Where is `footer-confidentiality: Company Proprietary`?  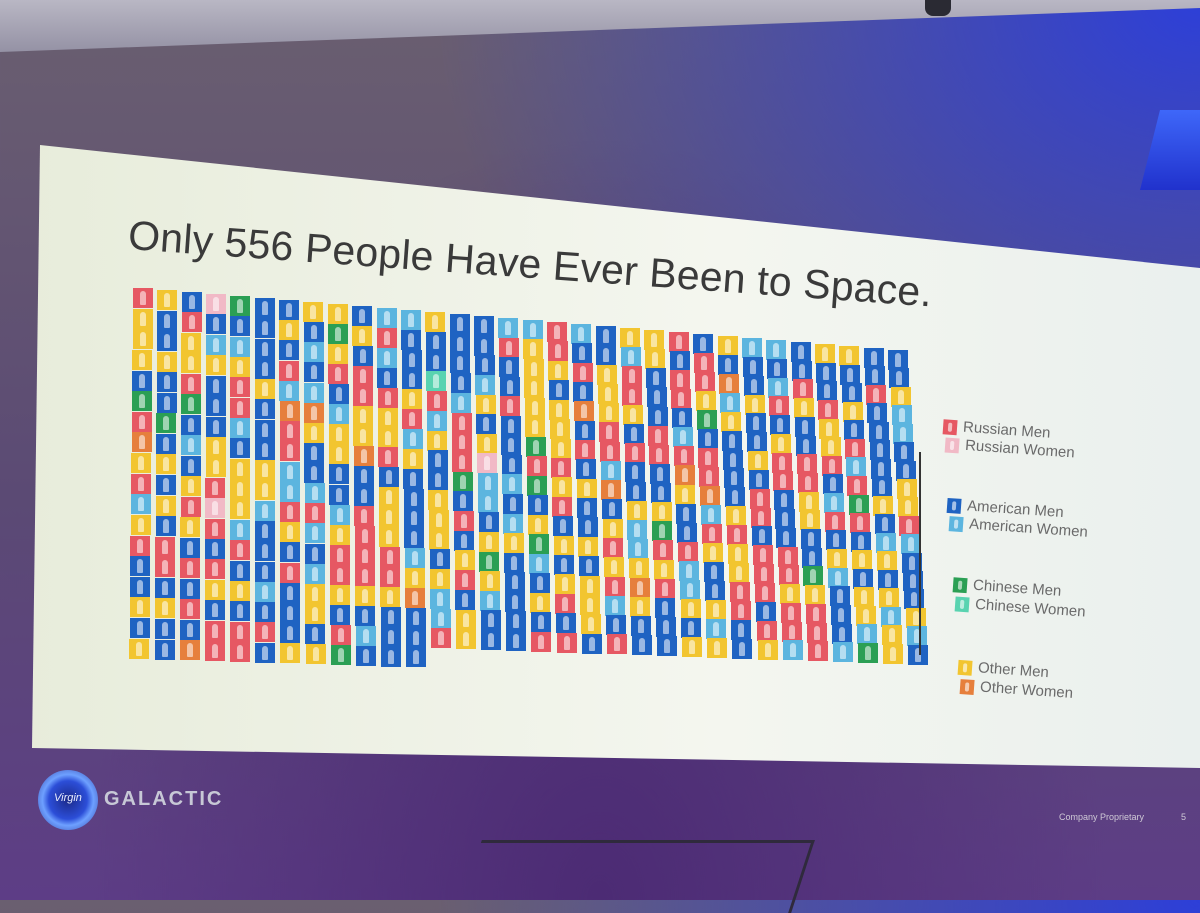
footer-confidentiality: Company Proprietary is located at coordinates (1102, 817).